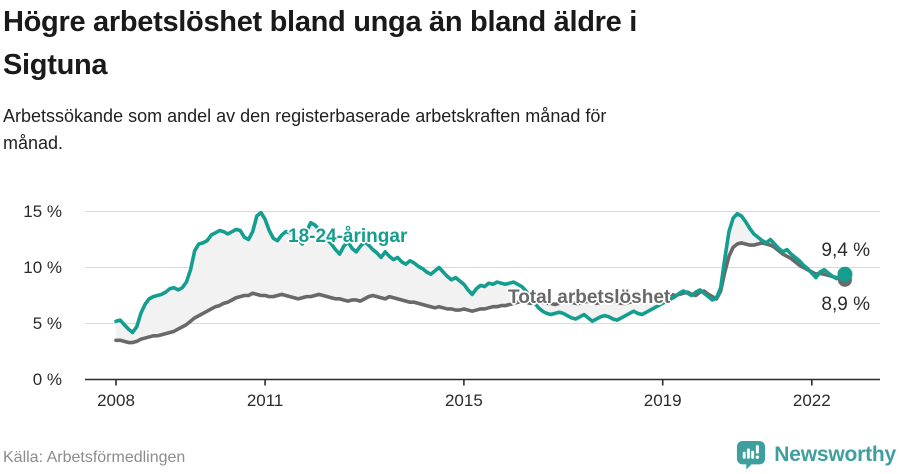 The height and width of the screenshot is (474, 900). Describe the element at coordinates (42, 211) in the screenshot. I see `y-tick-label: 15 %` at that location.